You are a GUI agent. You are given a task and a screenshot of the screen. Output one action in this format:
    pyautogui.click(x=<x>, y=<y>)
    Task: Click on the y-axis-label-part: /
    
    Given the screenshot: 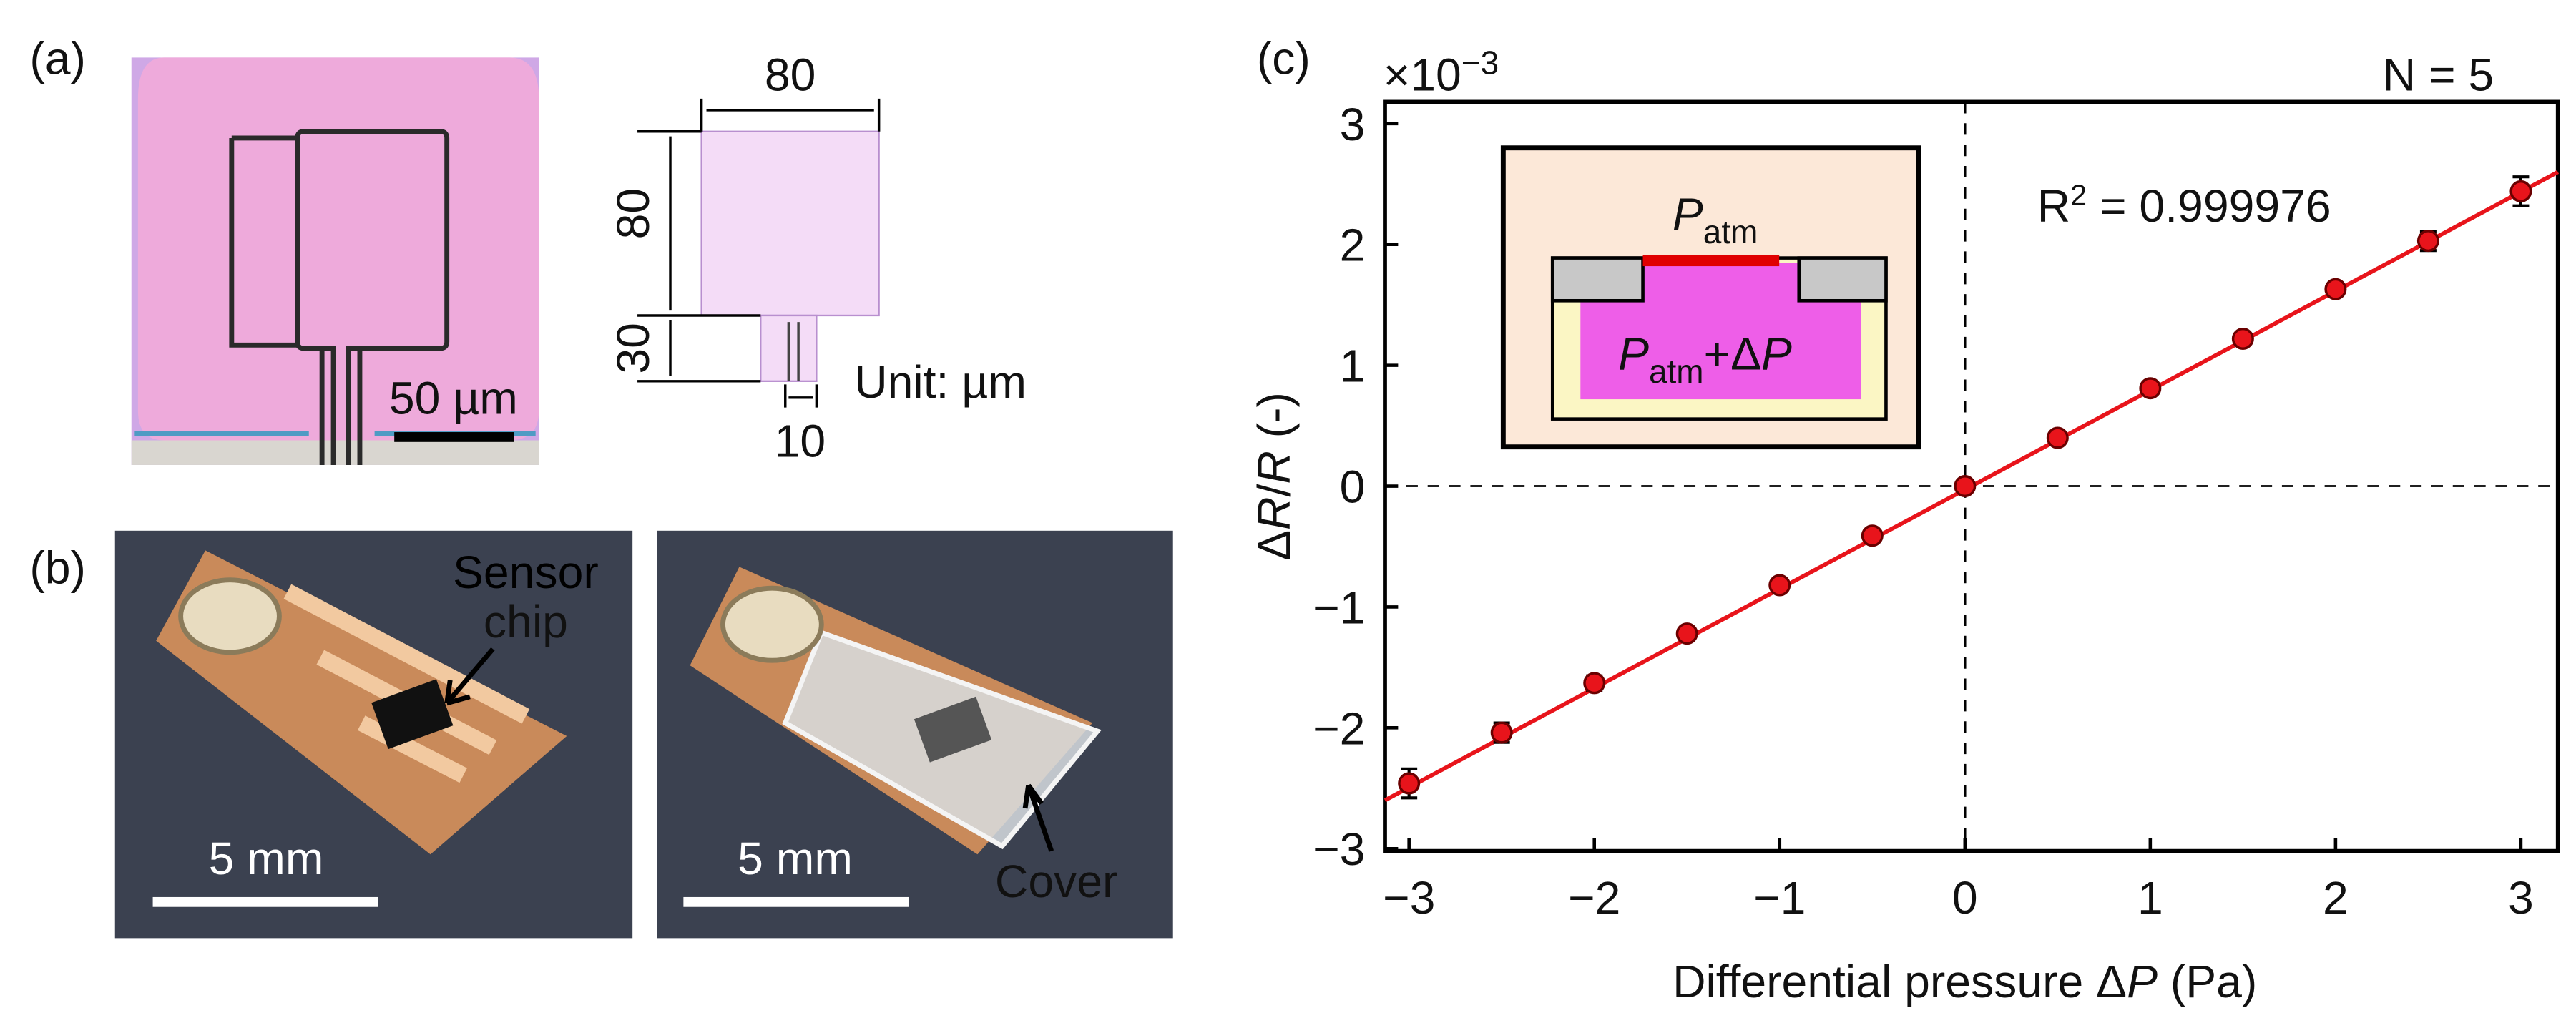 What is the action you would take?
    pyautogui.click(x=1274, y=490)
    